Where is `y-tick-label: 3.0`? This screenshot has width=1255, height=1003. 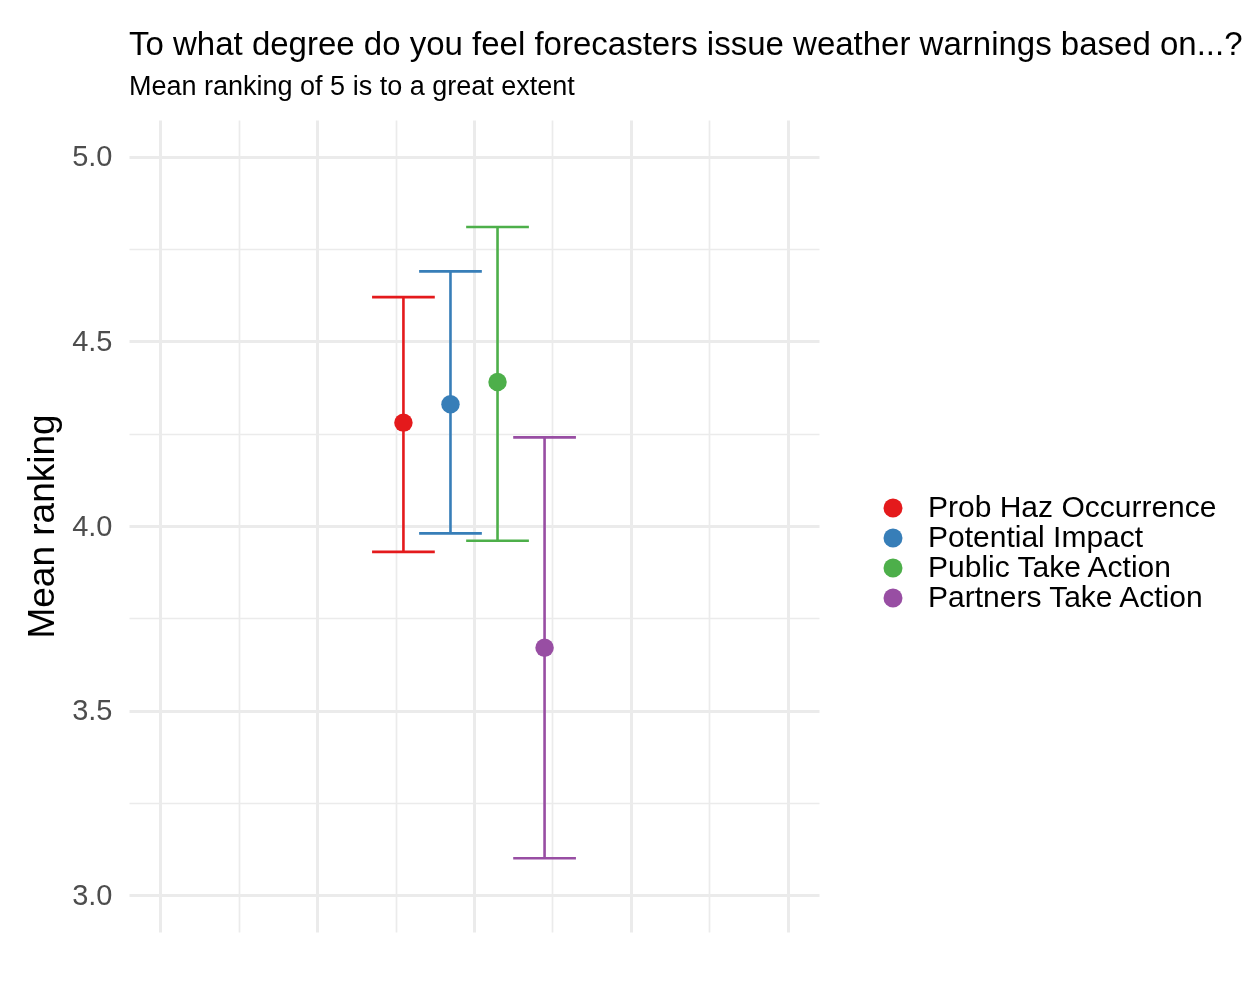 y-tick-label: 3.0 is located at coordinates (92, 894).